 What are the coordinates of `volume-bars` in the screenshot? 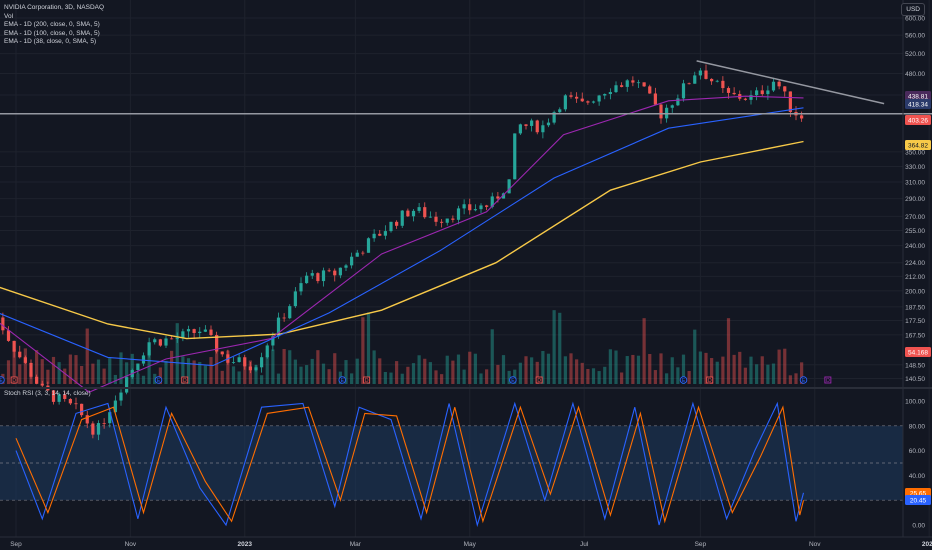 It's located at (402, 347).